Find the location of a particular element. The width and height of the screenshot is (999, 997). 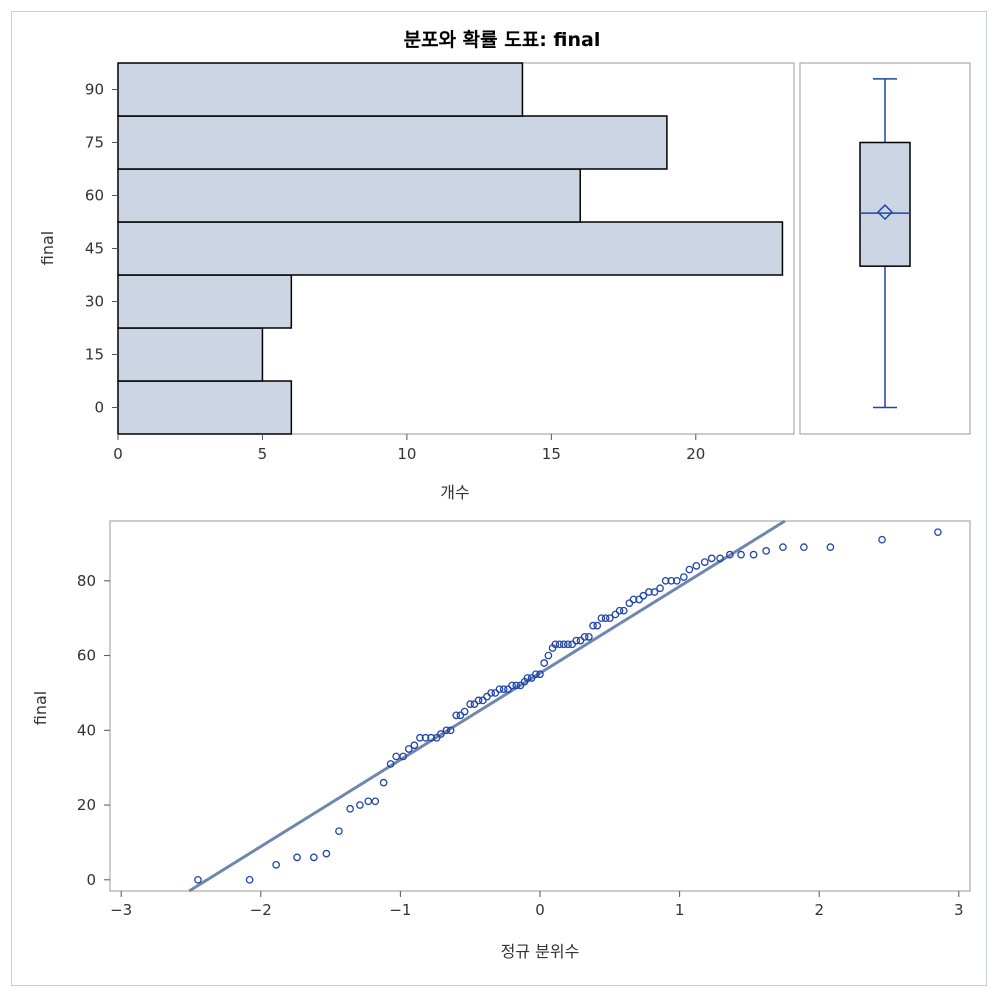

qq-y-tick-label: 0 is located at coordinates (91, 880).